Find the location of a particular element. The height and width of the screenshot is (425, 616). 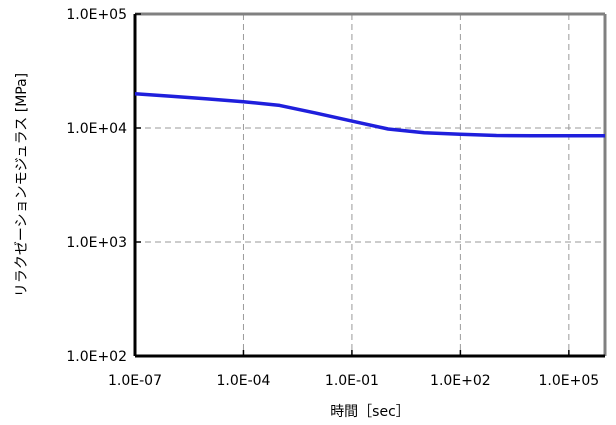

y-tick-label: 1.0E+04 is located at coordinates (96, 129).